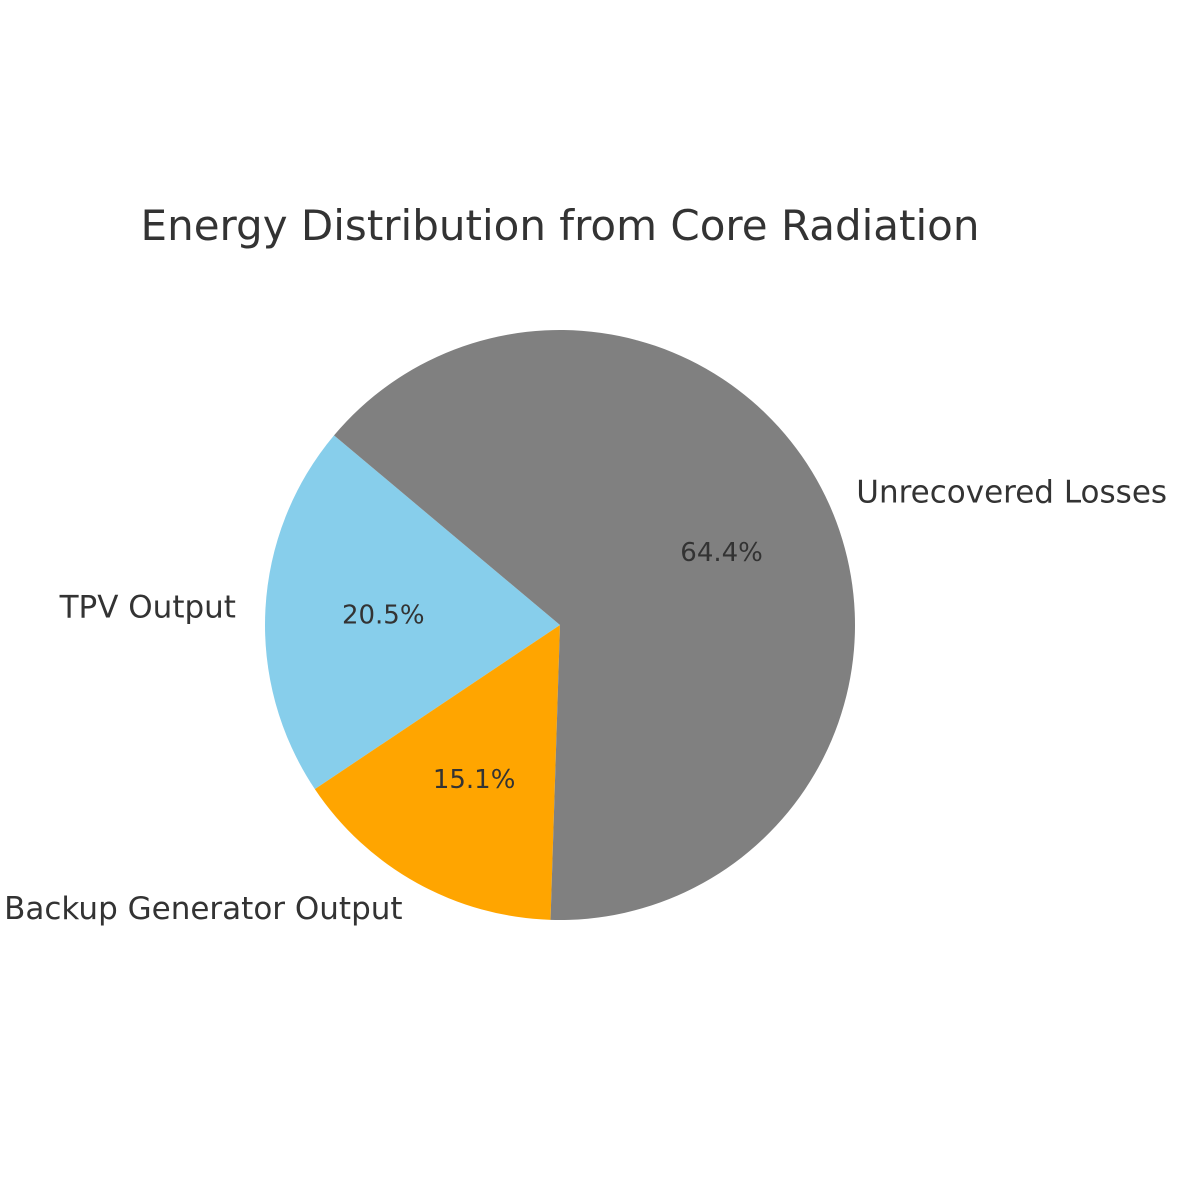 Image resolution: width=1200 pixels, height=1200 pixels. I want to click on pie-slice-backup-generator-output, so click(437, 772).